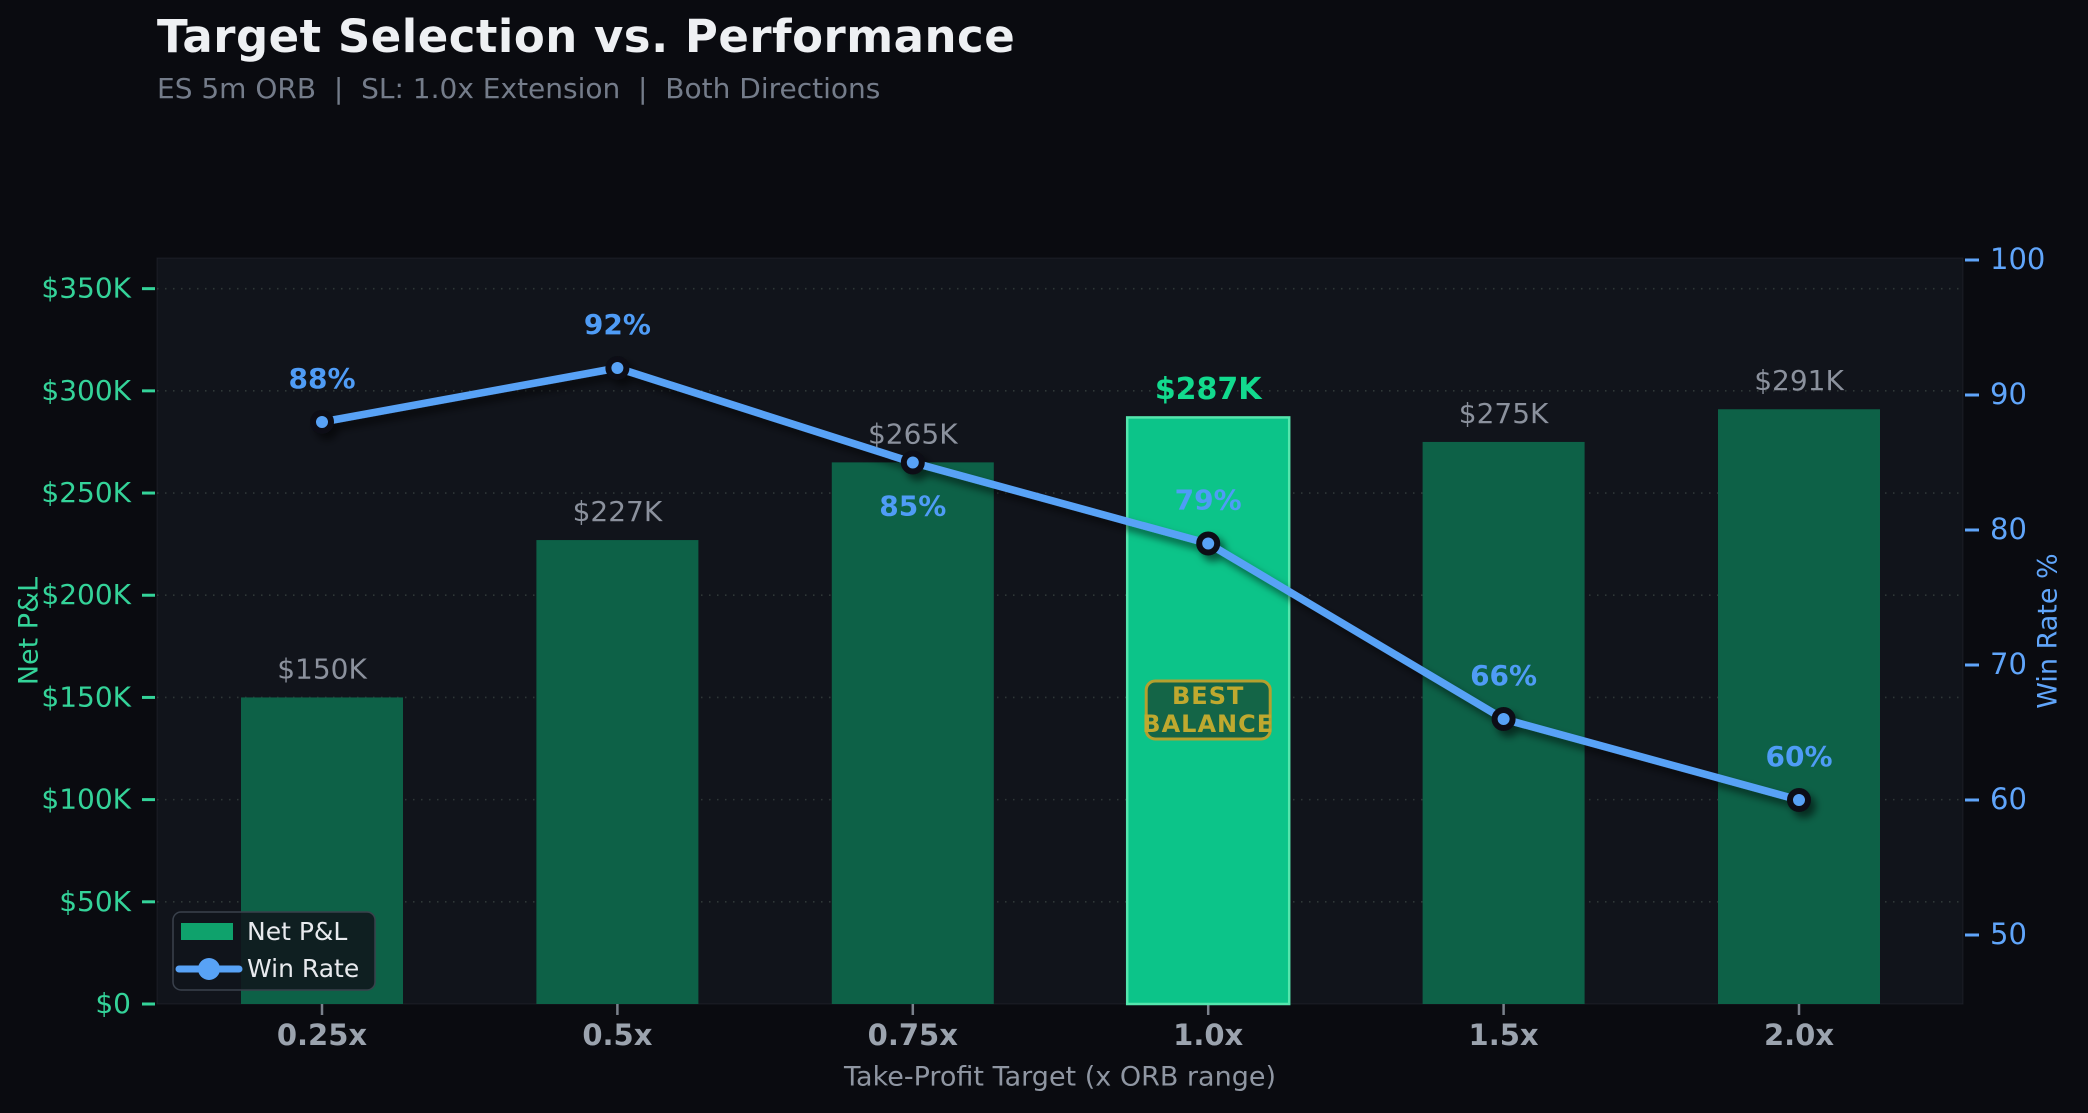 Image resolution: width=2088 pixels, height=1113 pixels. I want to click on right-axis-title: Win Rate %, so click(2048, 630).